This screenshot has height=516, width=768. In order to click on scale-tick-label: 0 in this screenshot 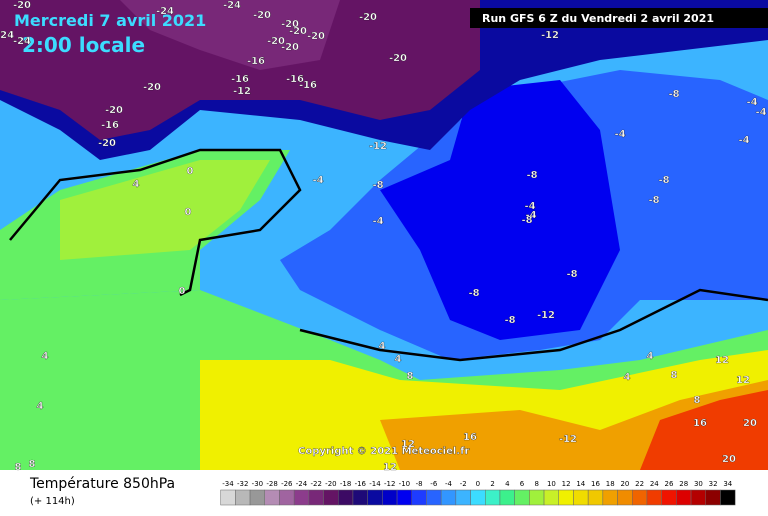, I will do `click(478, 484)`.